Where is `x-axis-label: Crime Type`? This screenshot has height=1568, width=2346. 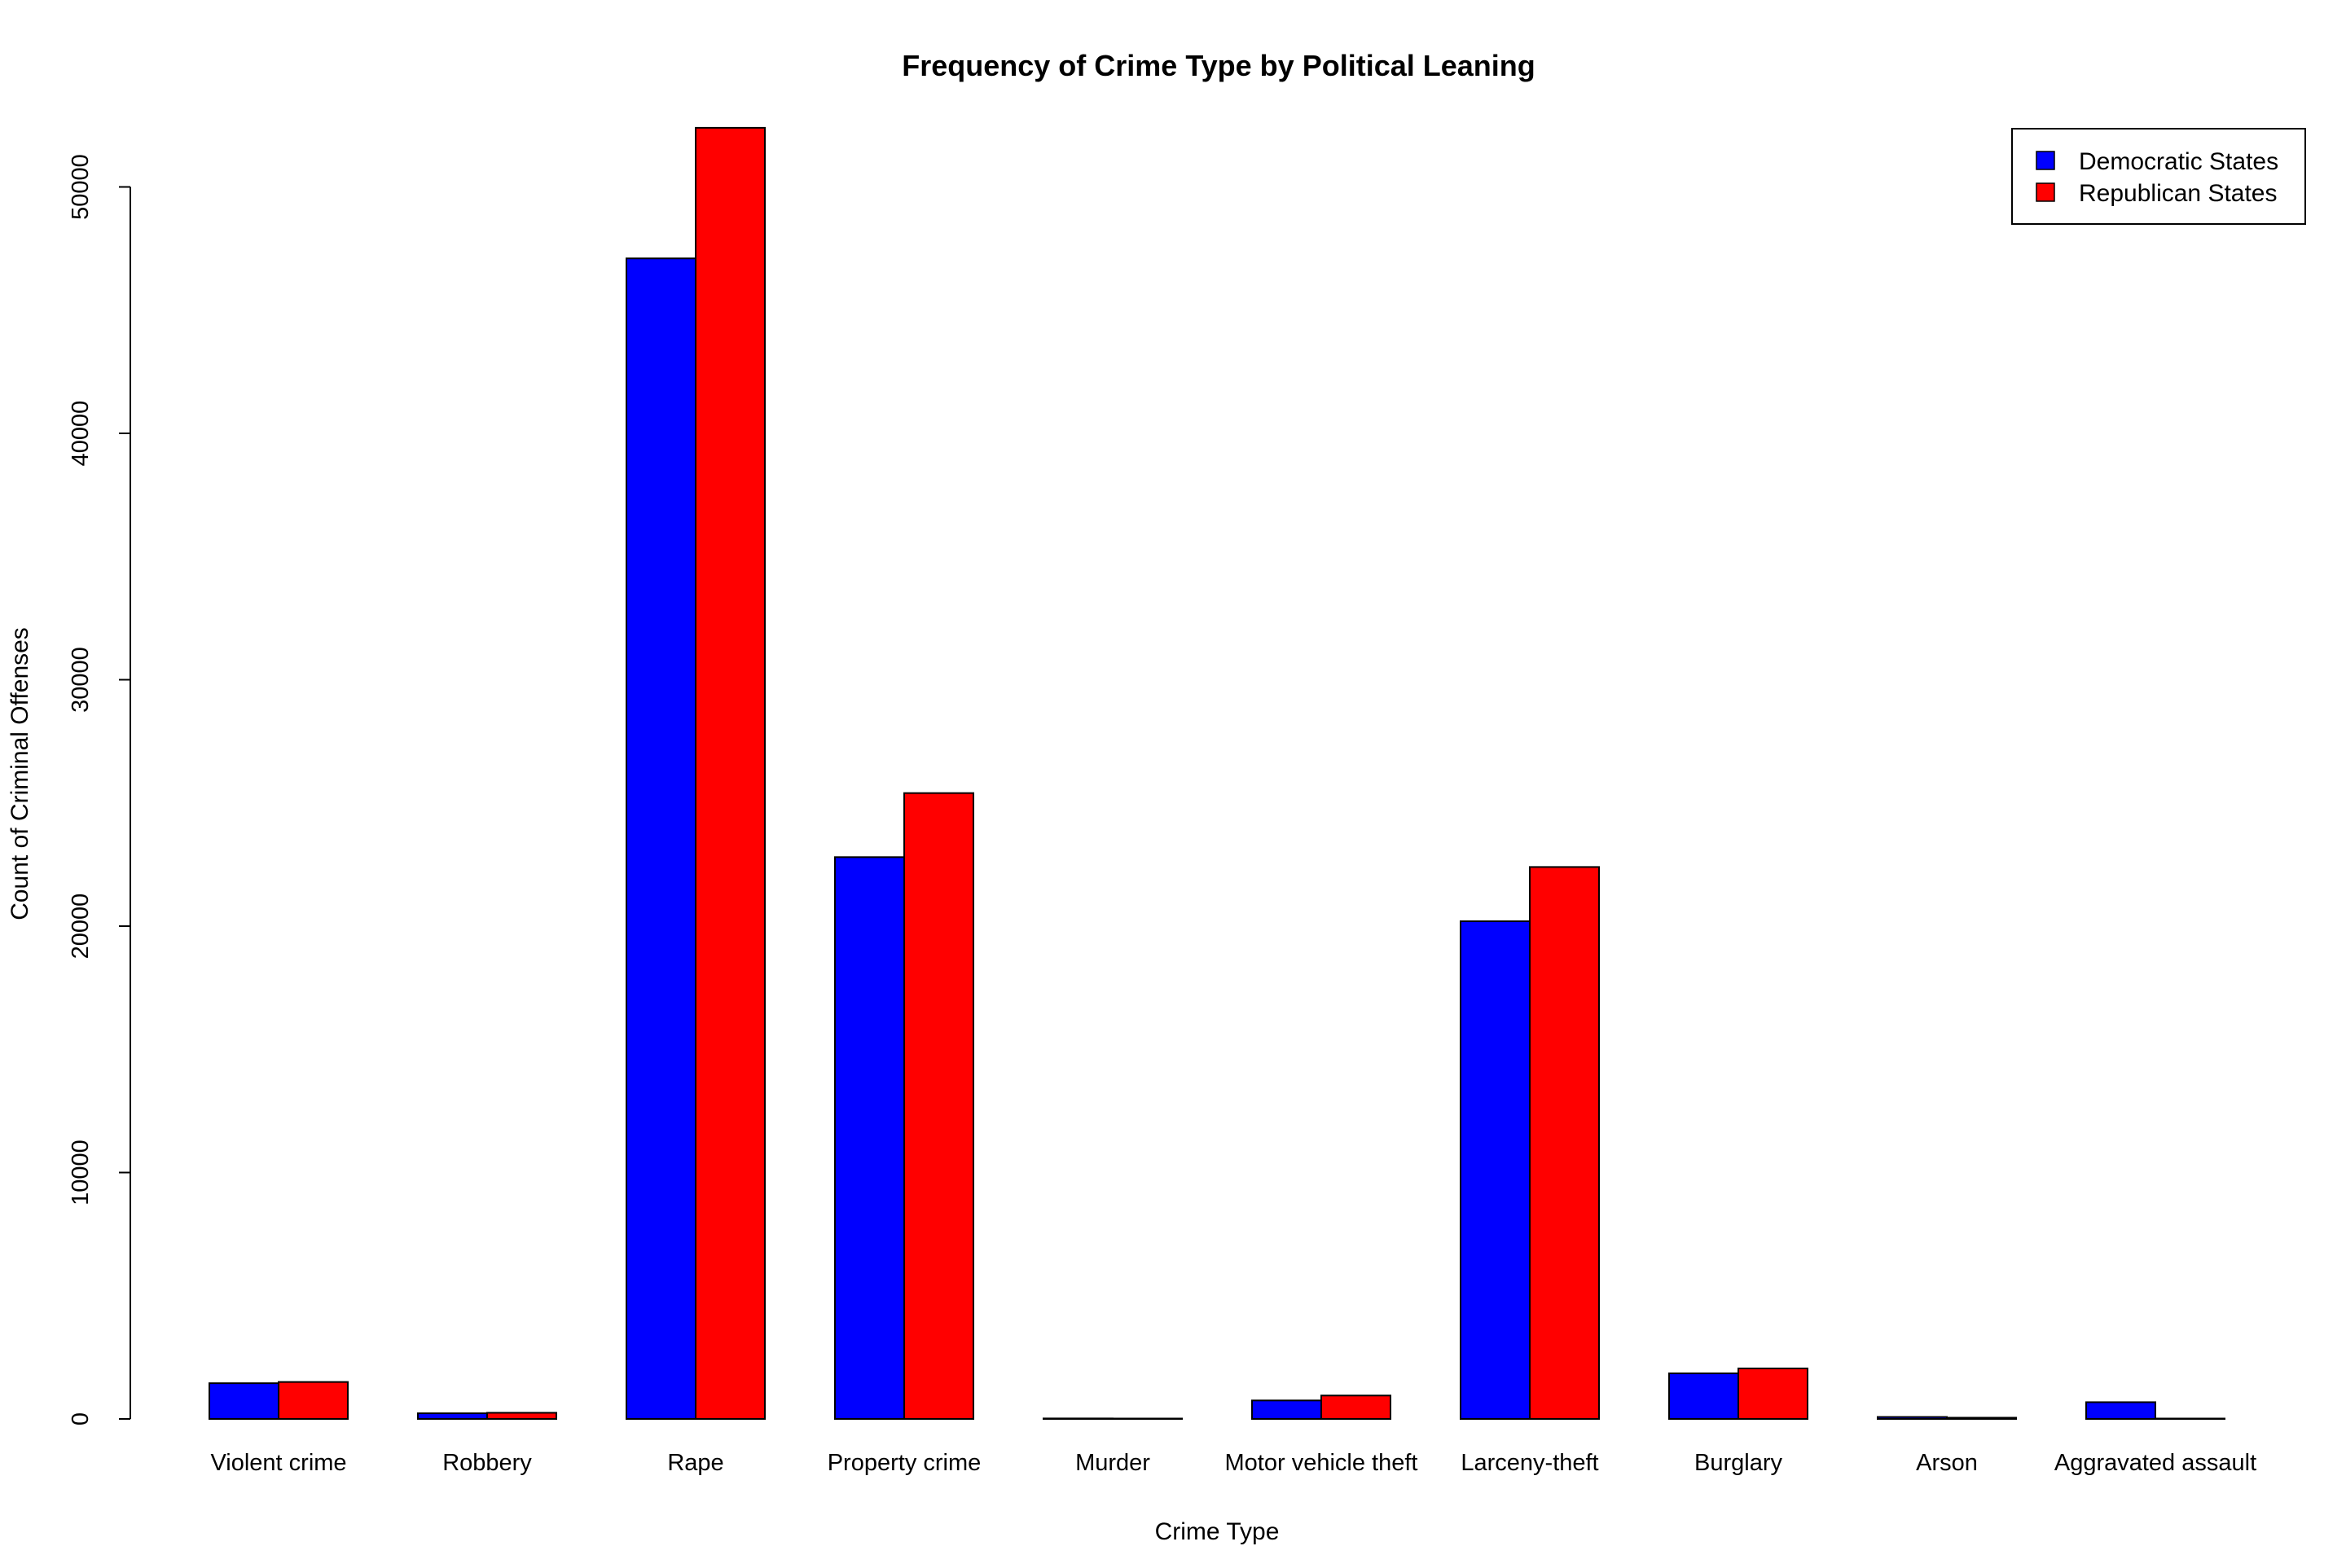
x-axis-label: Crime Type is located at coordinates (1217, 1531).